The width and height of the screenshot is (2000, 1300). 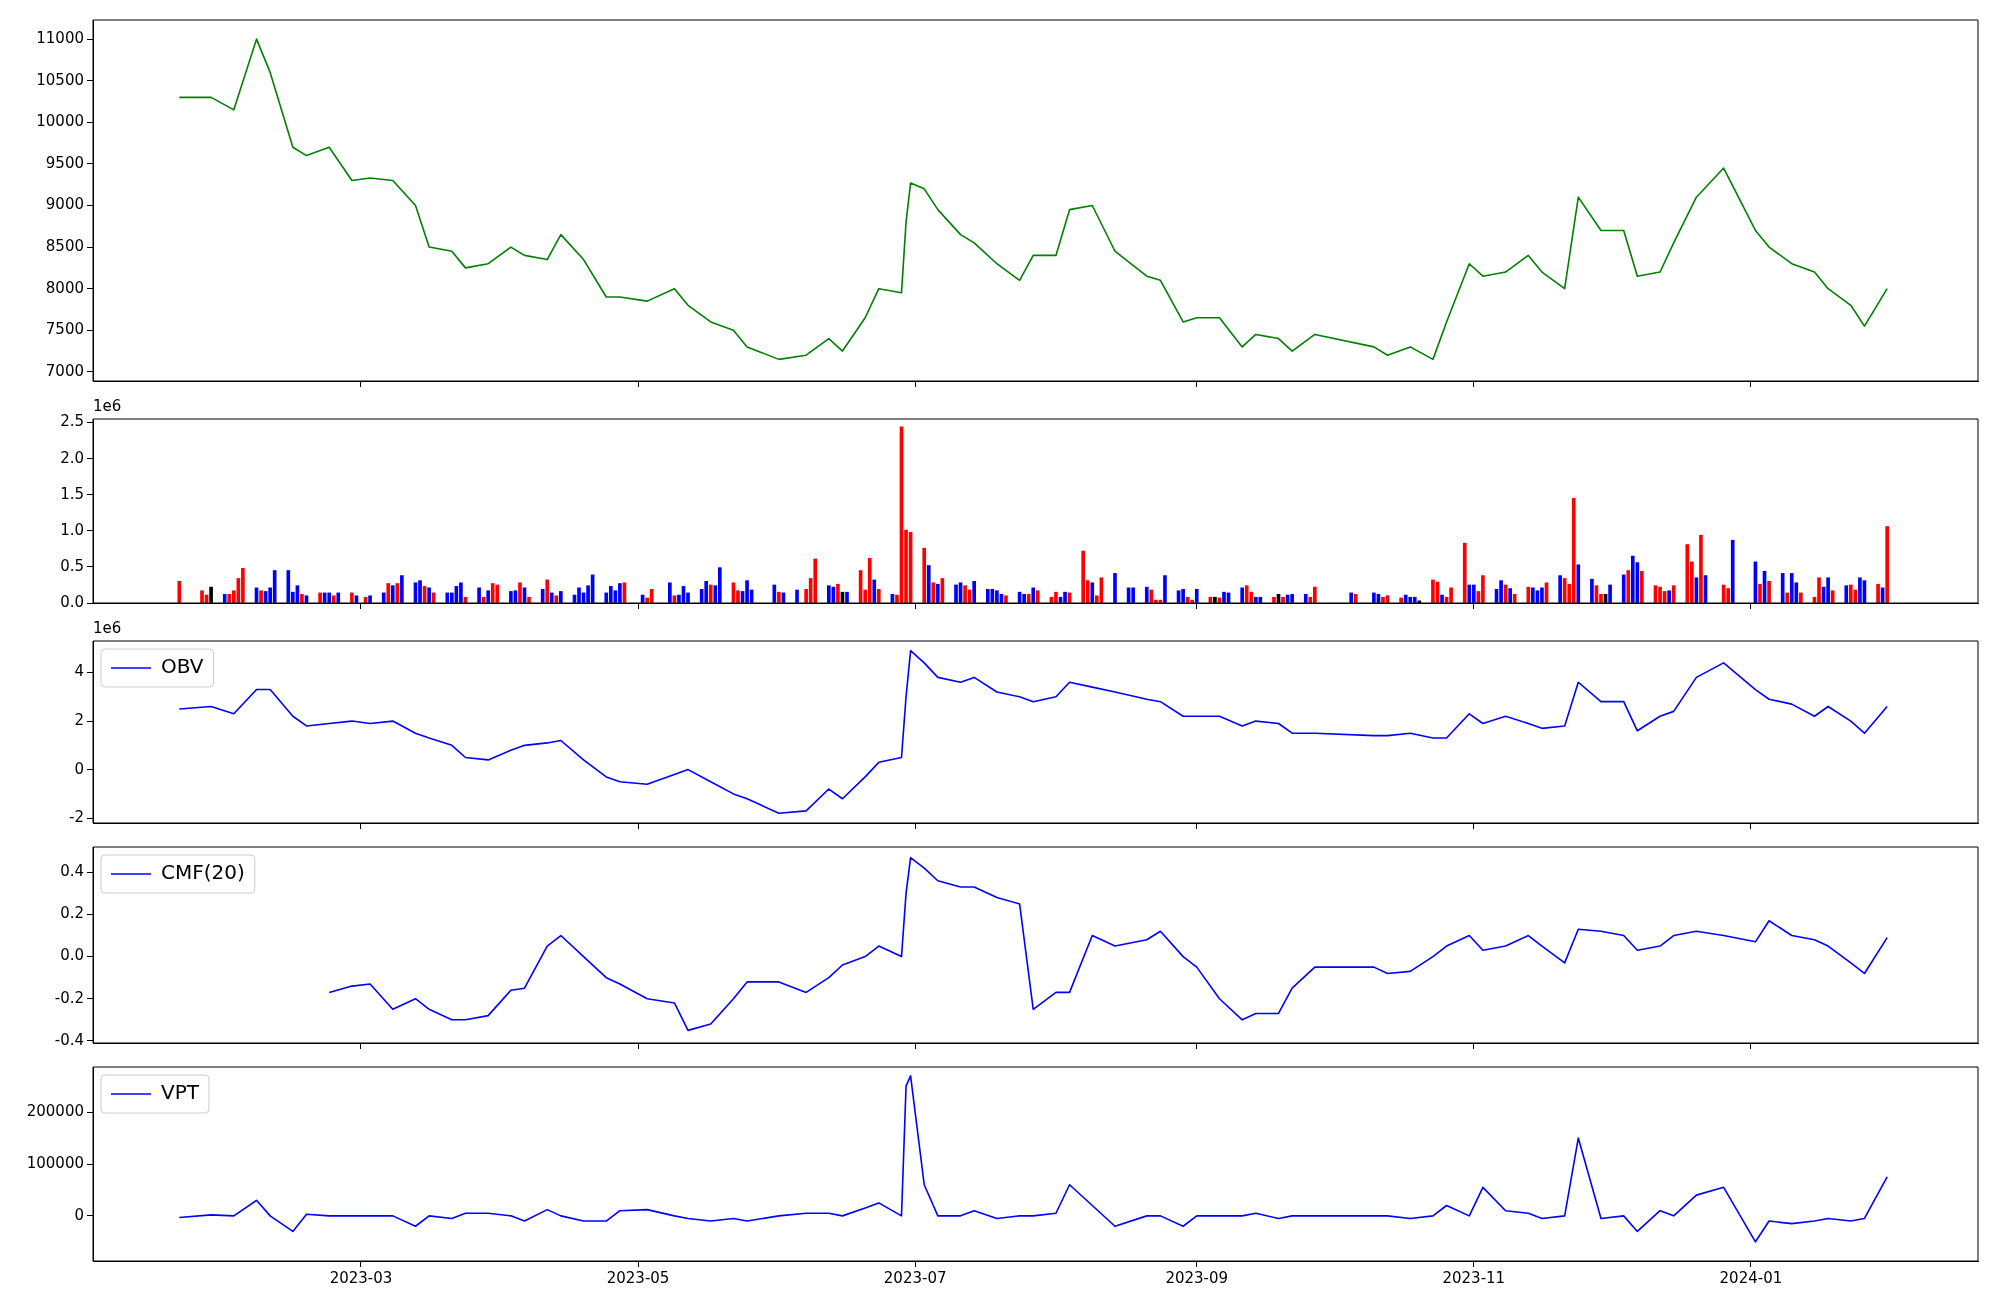 What do you see at coordinates (79, 719) in the screenshot?
I see `y-tick-label: 2` at bounding box center [79, 719].